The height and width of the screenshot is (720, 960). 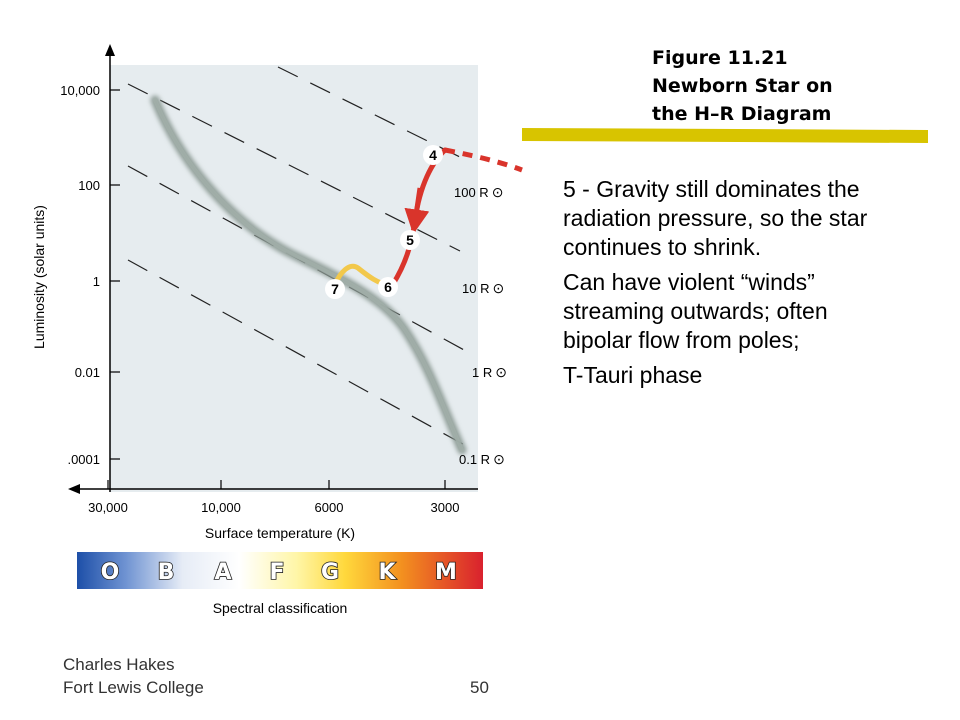 What do you see at coordinates (335, 289) in the screenshot?
I see `track-point-7: 7` at bounding box center [335, 289].